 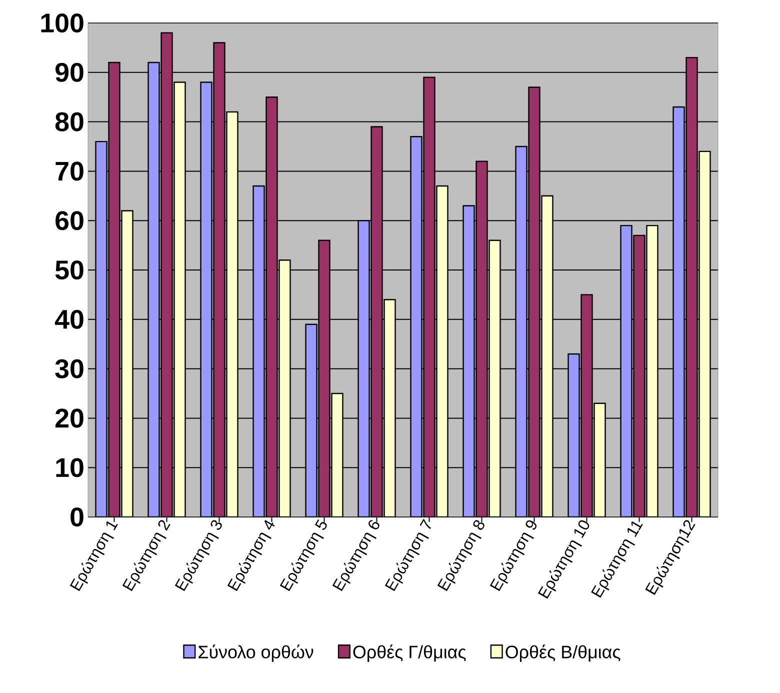 What do you see at coordinates (256, 653) in the screenshot?
I see `legend-label: Σύνολο ορθών` at bounding box center [256, 653].